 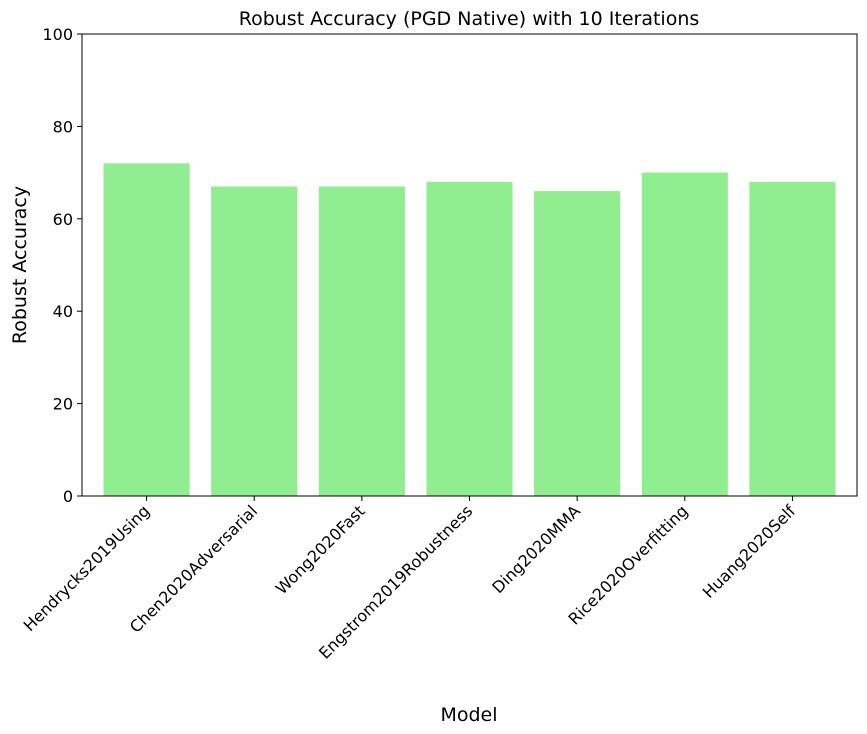 What do you see at coordinates (57, 34) in the screenshot?
I see `y-tick-label: 100` at bounding box center [57, 34].